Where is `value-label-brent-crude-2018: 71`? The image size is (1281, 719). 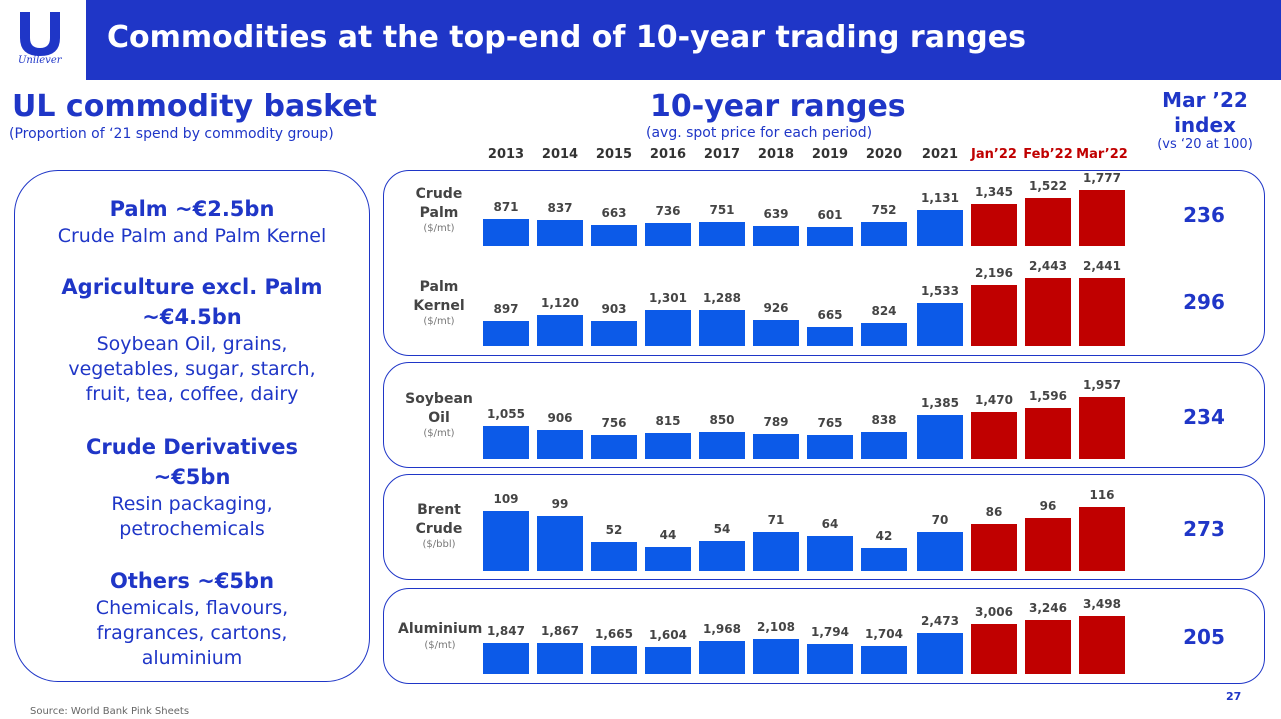 value-label-brent-crude-2018: 71 is located at coordinates (776, 520).